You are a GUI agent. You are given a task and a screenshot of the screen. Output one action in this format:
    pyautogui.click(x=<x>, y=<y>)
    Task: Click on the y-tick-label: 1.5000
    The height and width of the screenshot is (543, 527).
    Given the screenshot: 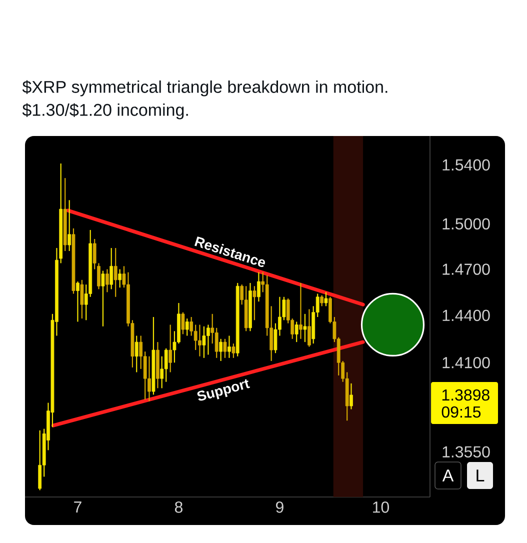 What is the action you would take?
    pyautogui.click(x=466, y=224)
    